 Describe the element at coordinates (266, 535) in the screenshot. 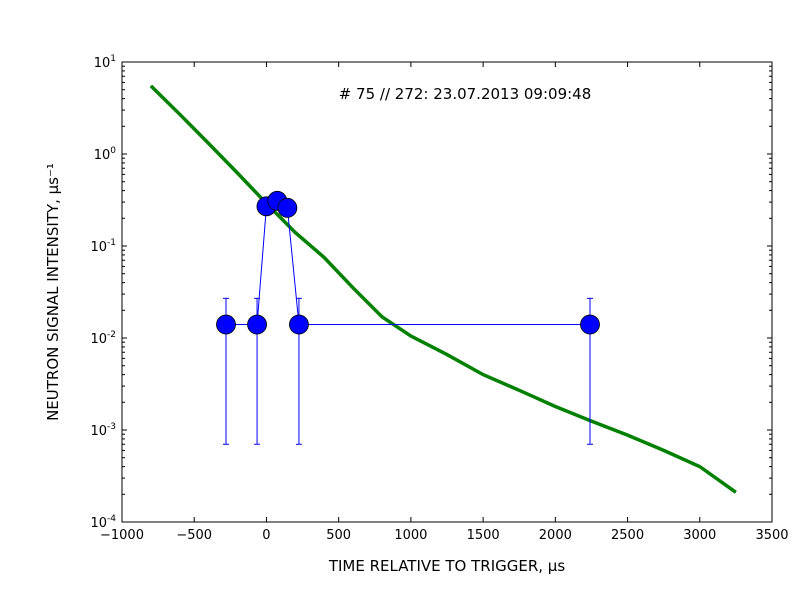

I see `x-tick-label: 0` at that location.